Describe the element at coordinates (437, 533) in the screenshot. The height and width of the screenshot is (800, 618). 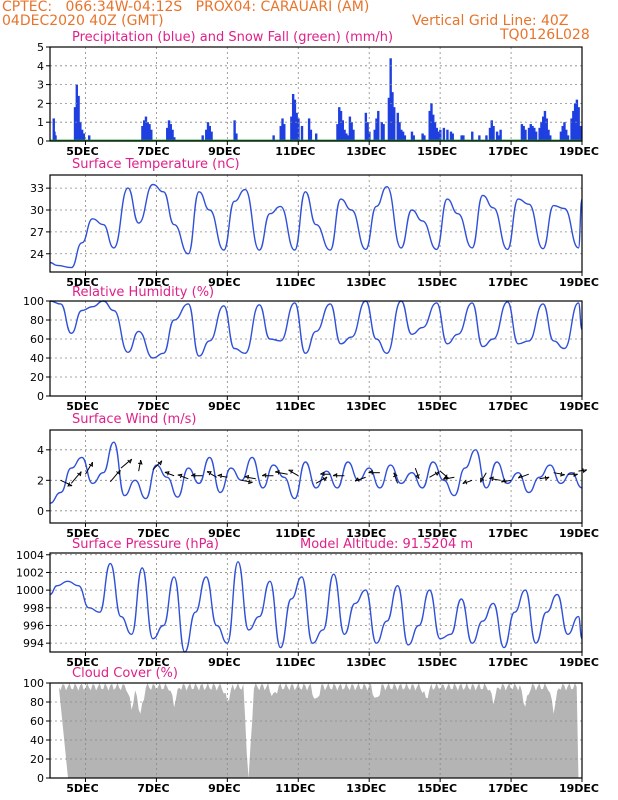
I see `wind-xtick-label: 15DEC` at that location.